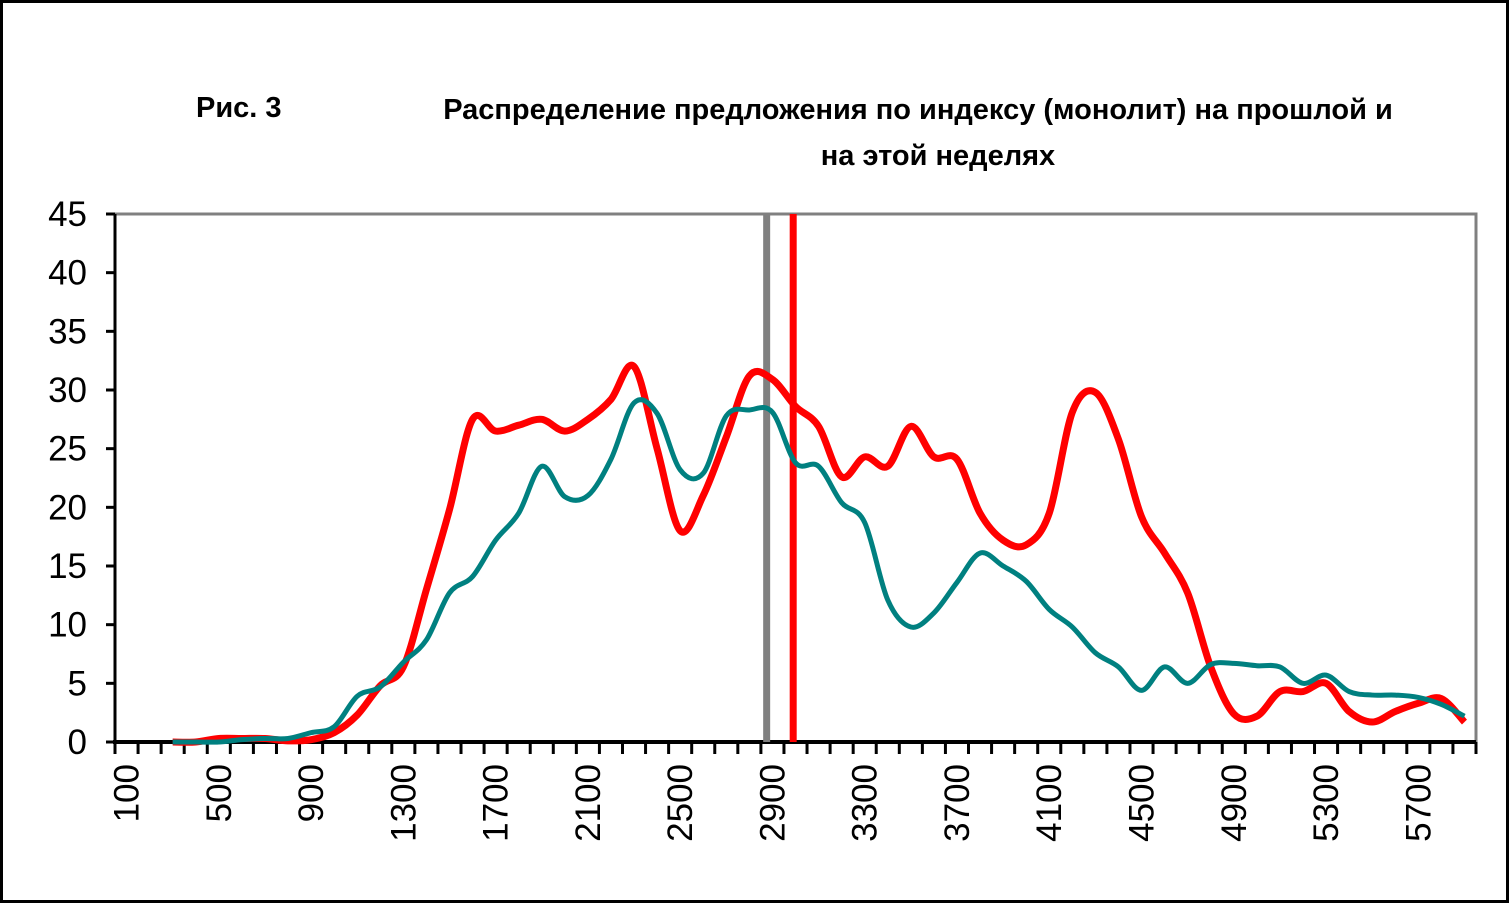  Describe the element at coordinates (1234, 803) in the screenshot. I see `x-tick-label: 4900` at that location.